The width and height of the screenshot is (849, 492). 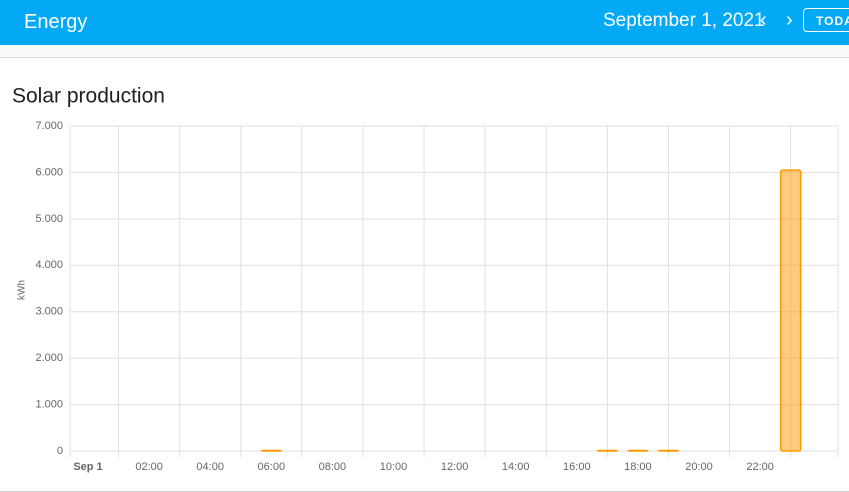 I want to click on y-tick-label: 4.000, so click(x=49, y=265).